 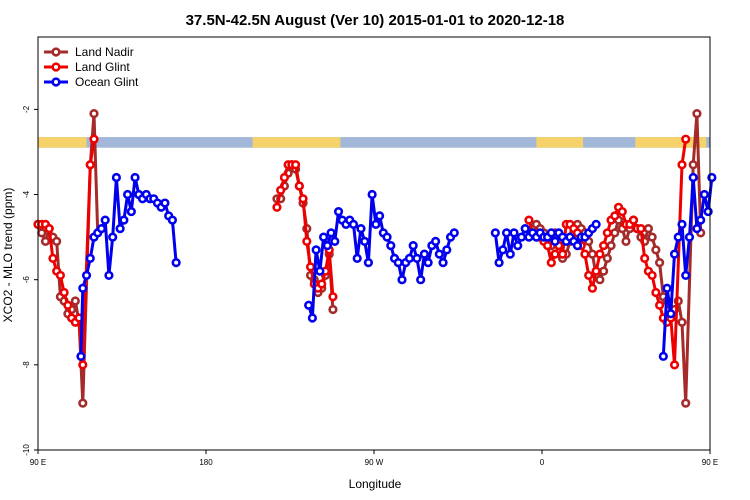 I want to click on land-ocean-band, so click(x=374, y=142).